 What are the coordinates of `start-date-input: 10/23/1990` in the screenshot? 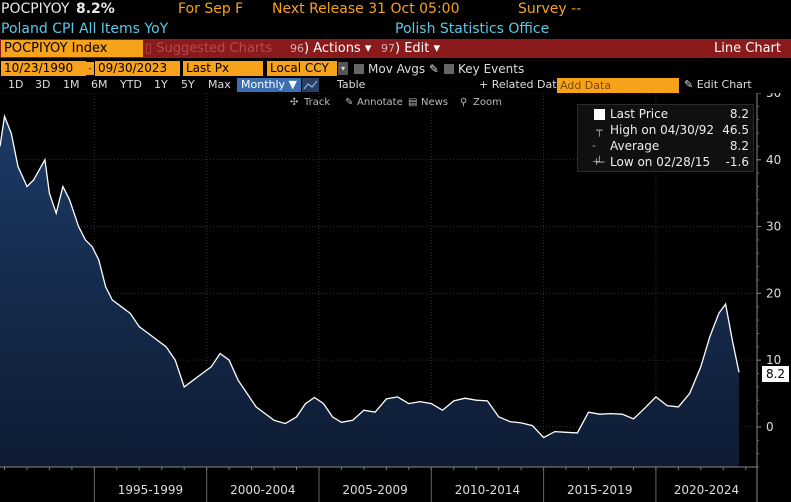 It's located at (43, 68).